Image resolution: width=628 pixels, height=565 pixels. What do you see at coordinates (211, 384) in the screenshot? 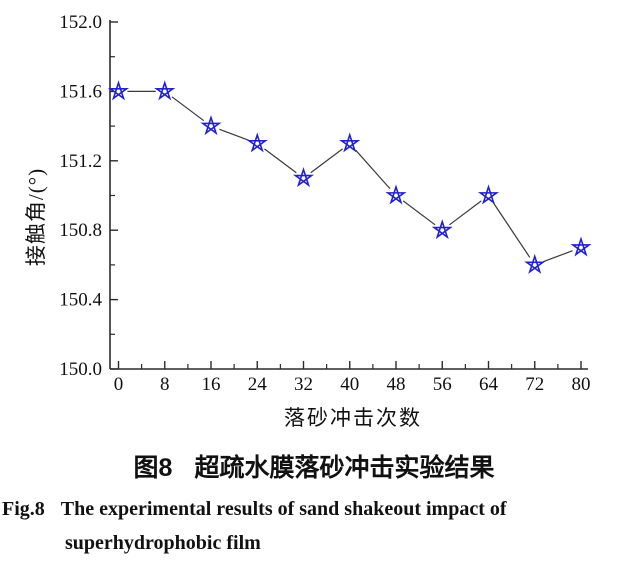
I see `x-tick-label: 16` at bounding box center [211, 384].